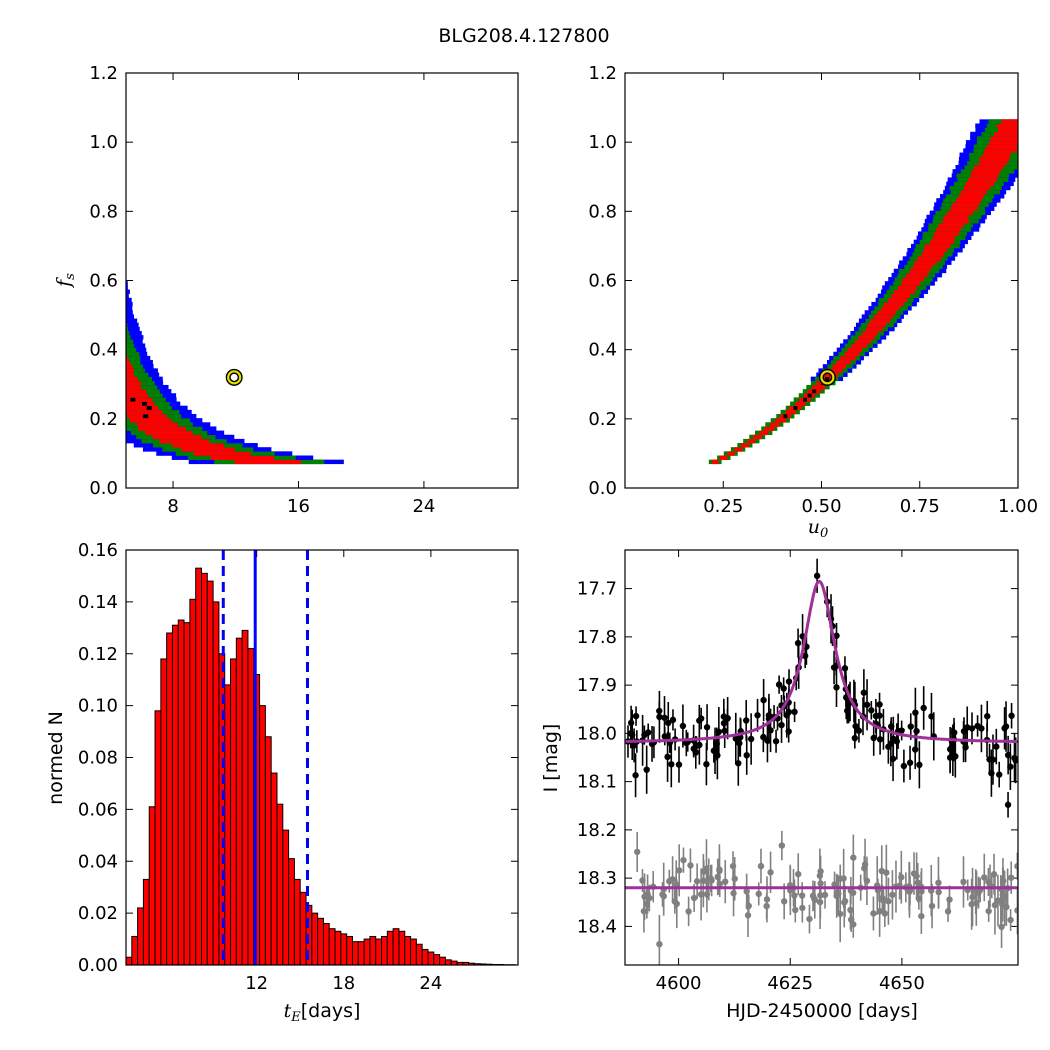  What do you see at coordinates (790, 983) in the screenshot?
I see `hjd-tick-label: 4625` at bounding box center [790, 983].